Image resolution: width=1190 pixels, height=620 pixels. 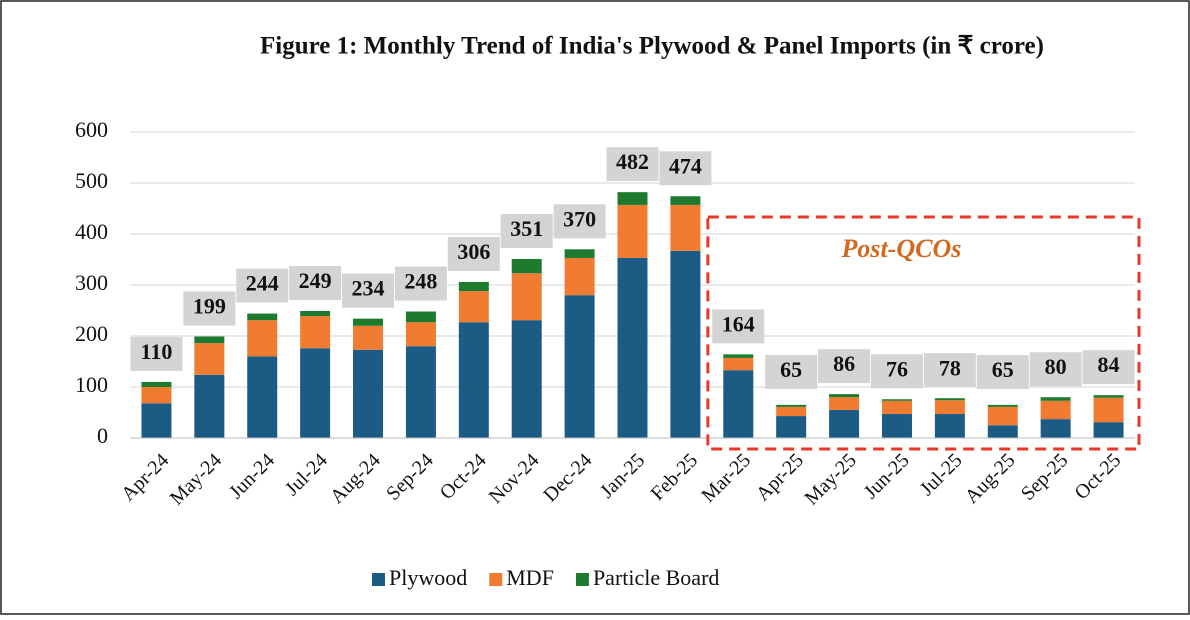 I want to click on data-label: 76, so click(x=897, y=368).